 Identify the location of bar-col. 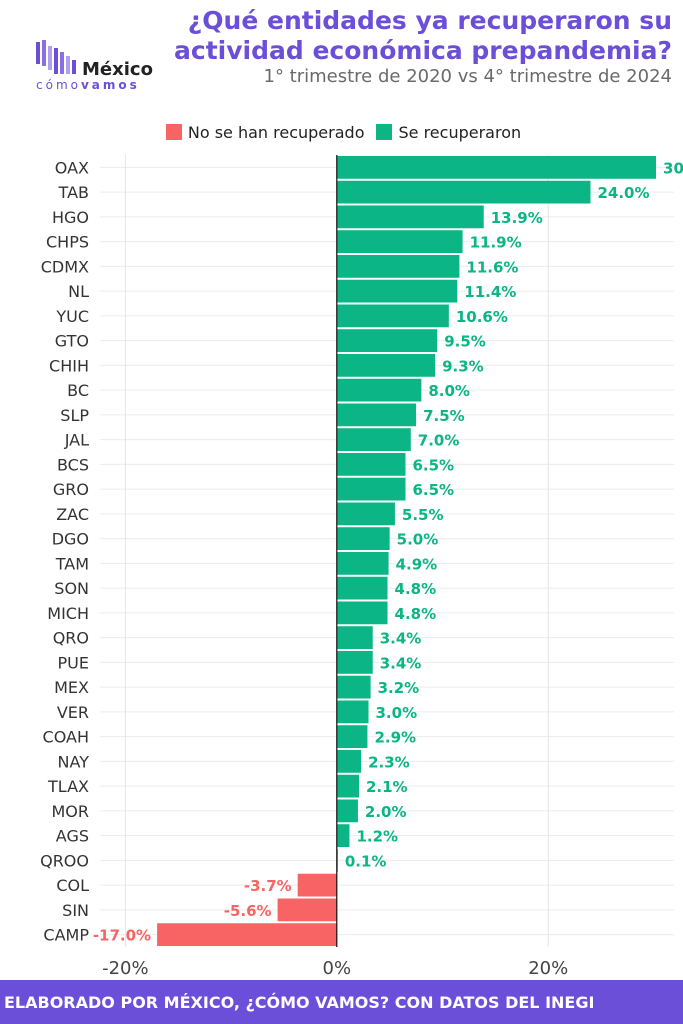
(317, 885).